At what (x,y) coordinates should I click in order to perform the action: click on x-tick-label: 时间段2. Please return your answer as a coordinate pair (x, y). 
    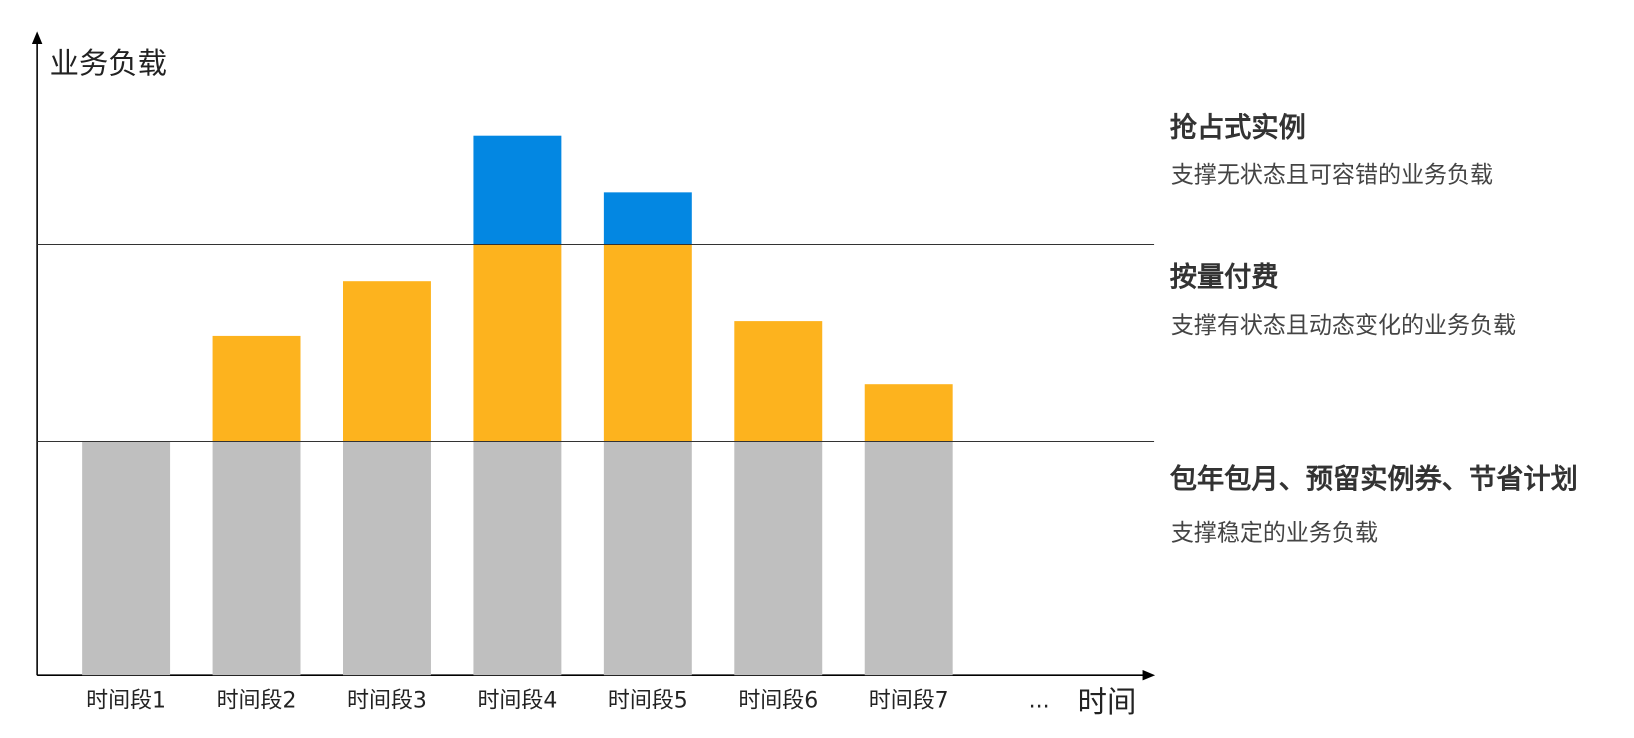
    Looking at the image, I should click on (257, 700).